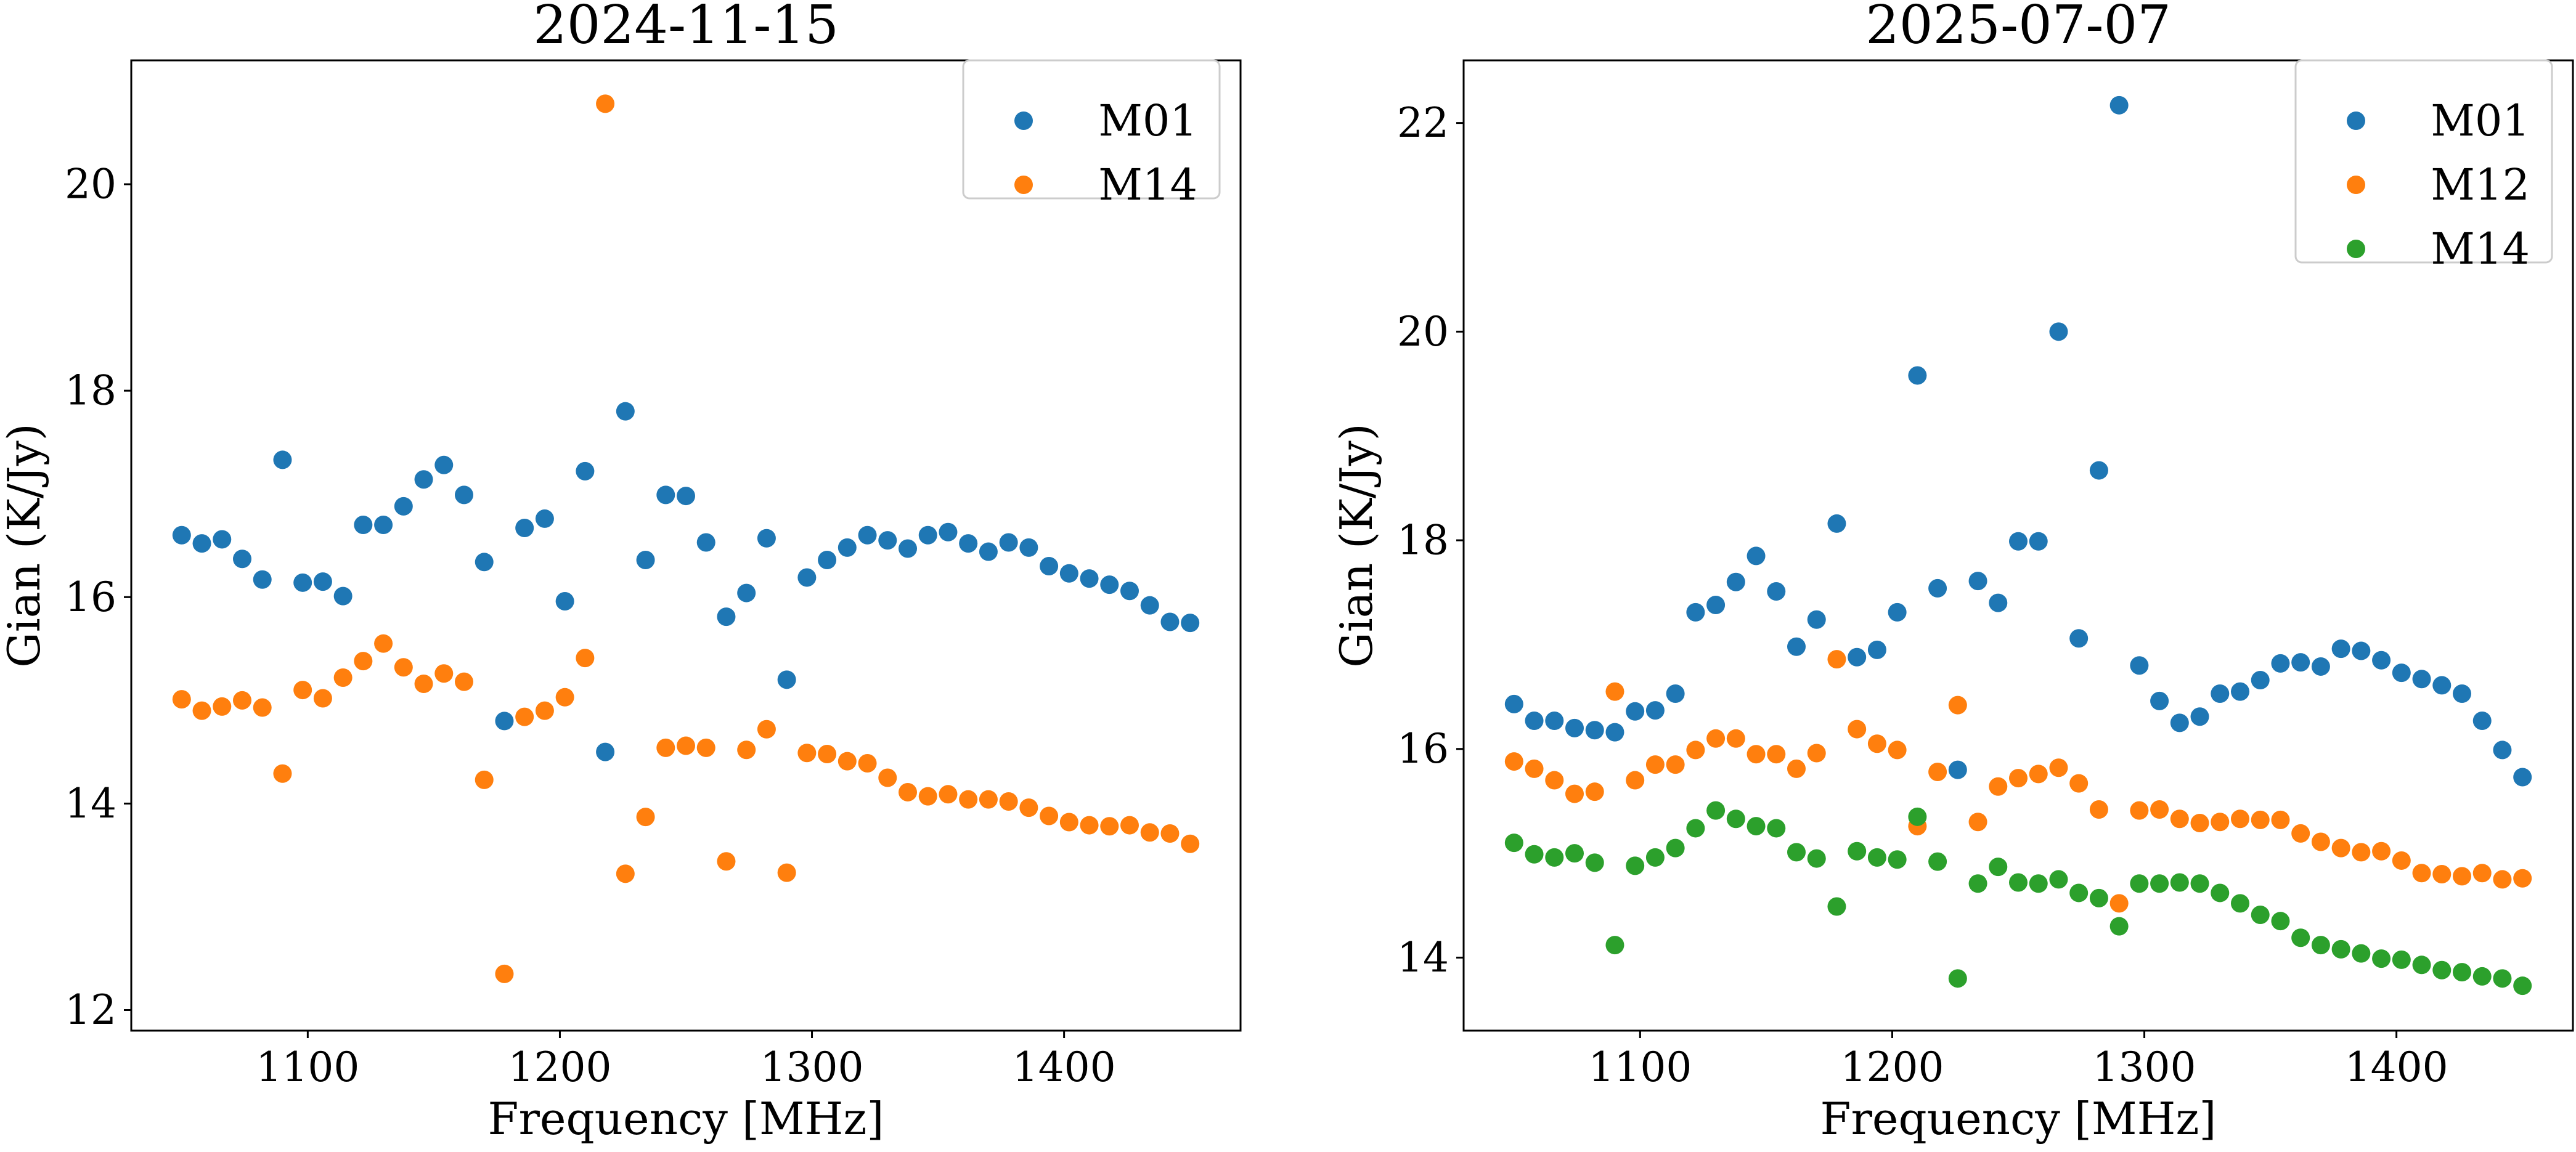 The height and width of the screenshot is (1152, 2576). Describe the element at coordinates (2480, 249) in the screenshot. I see `legend-label: M14` at that location.